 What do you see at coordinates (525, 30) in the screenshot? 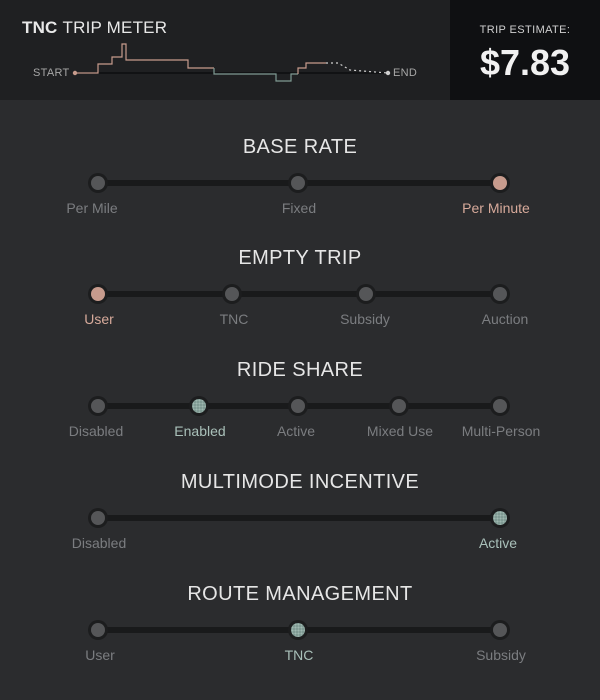
I see `trip-estimate-label: TRIP ESTIMATE:` at bounding box center [525, 30].